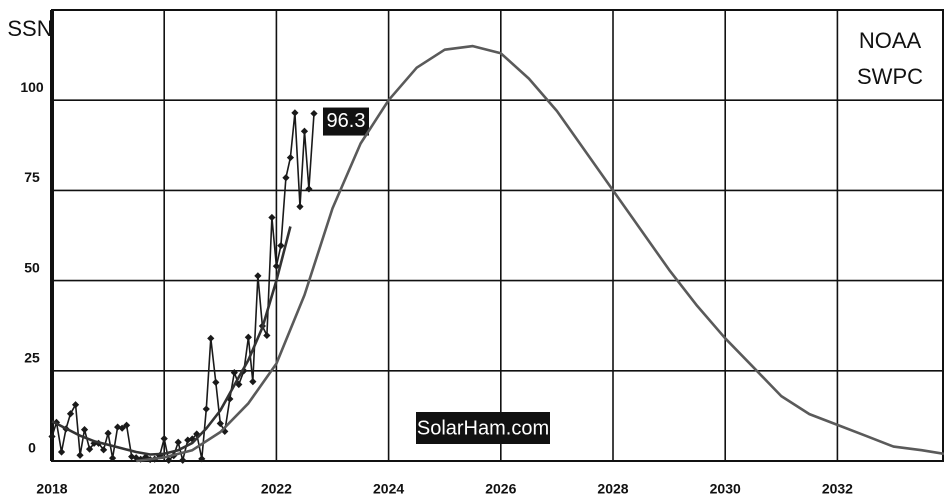 The image size is (944, 501). What do you see at coordinates (276, 489) in the screenshot?
I see `x-tick-label: 2022` at bounding box center [276, 489].